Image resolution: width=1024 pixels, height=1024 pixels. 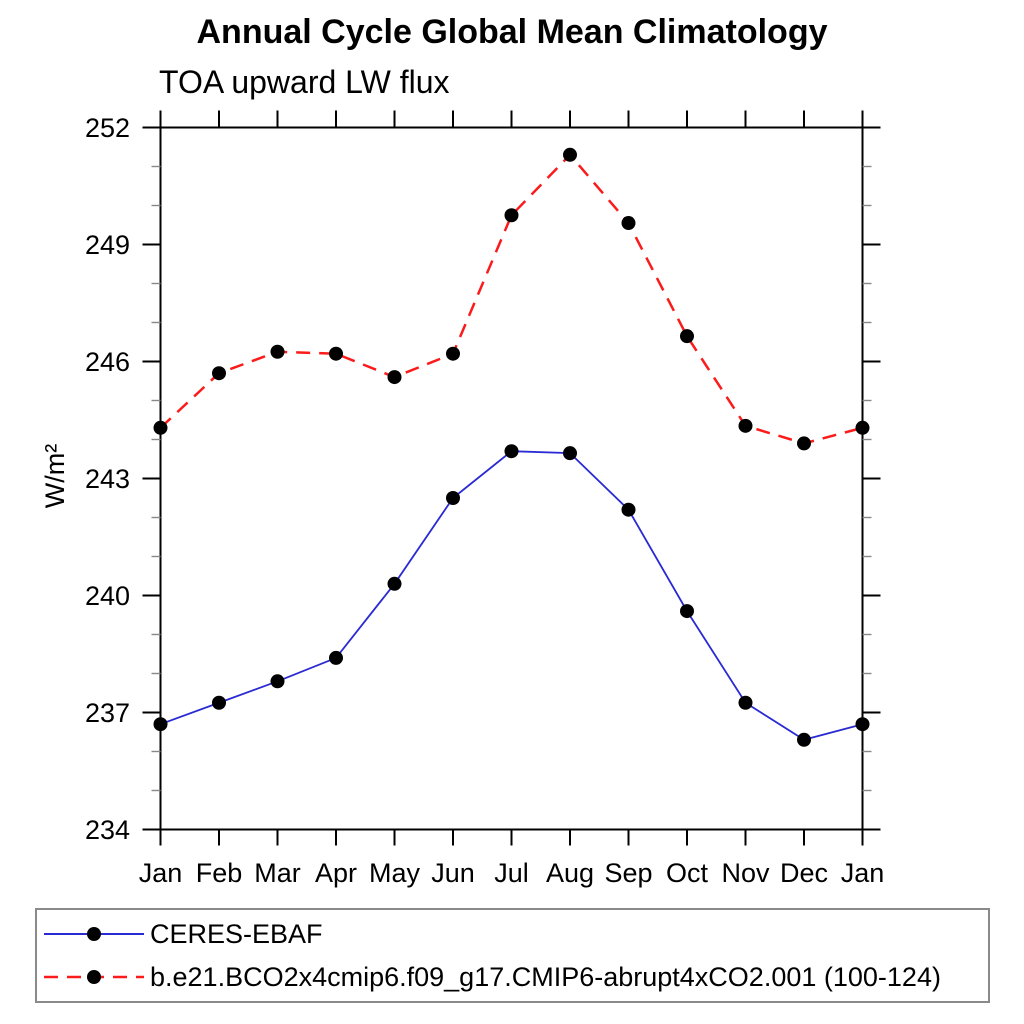 I want to click on y-tick-label: 252, so click(x=107, y=128).